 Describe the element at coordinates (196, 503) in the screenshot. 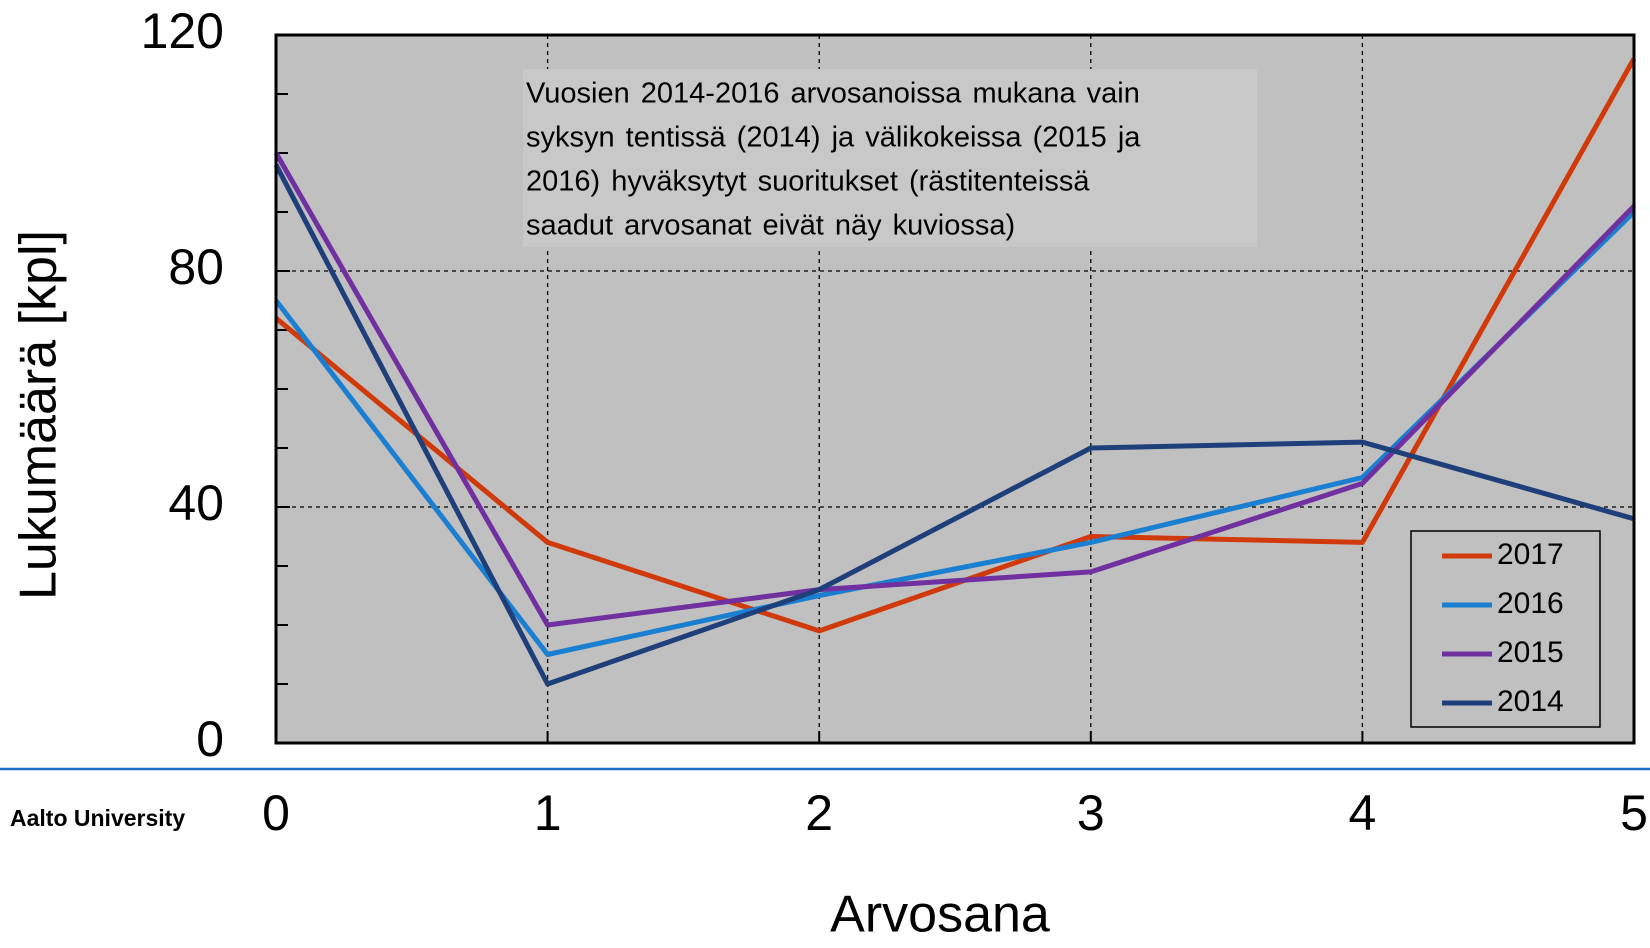

I see `y-tick-label: 40` at that location.